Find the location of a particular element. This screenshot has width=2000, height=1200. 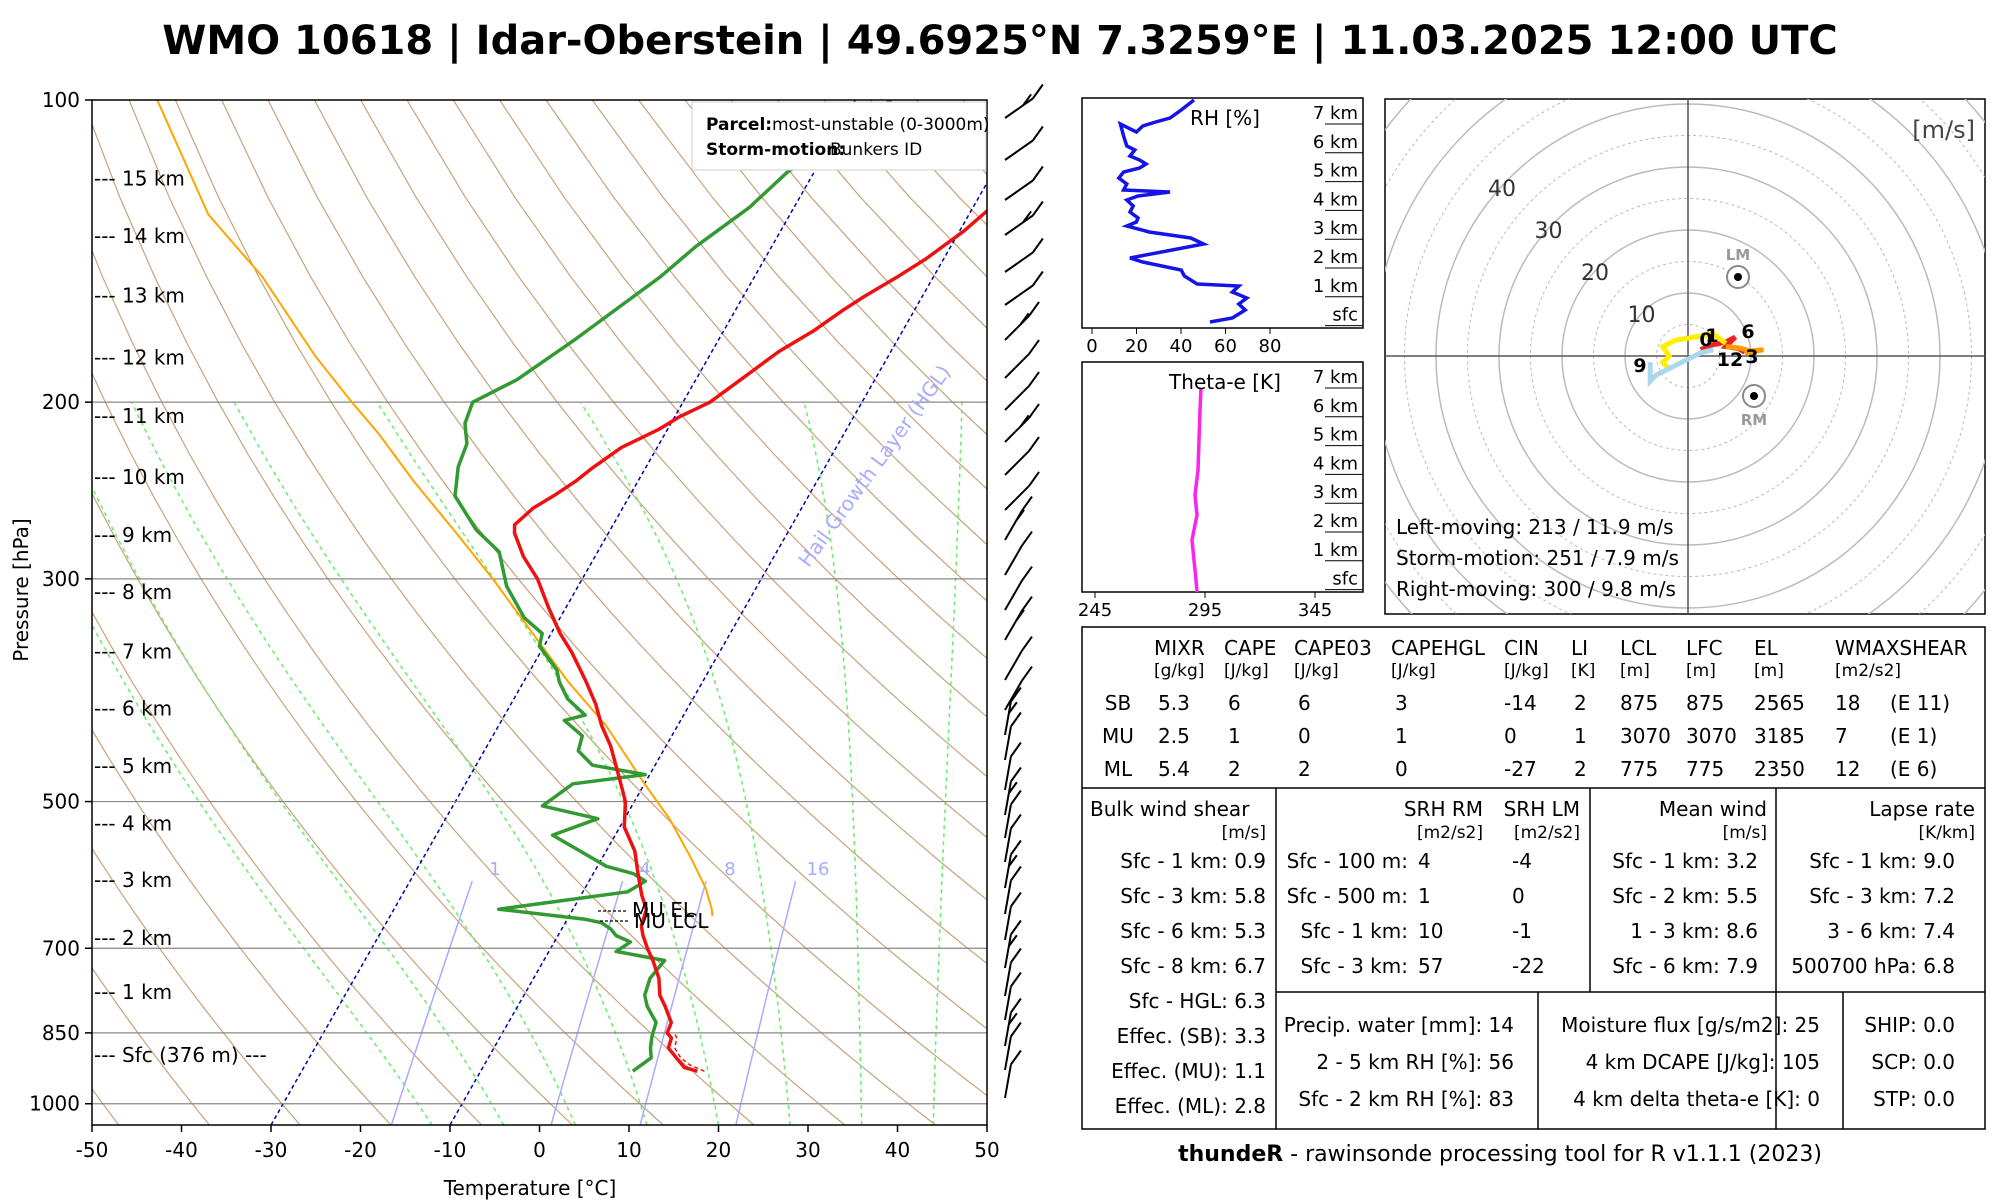

x-tick-label: 50 is located at coordinates (986, 1150).